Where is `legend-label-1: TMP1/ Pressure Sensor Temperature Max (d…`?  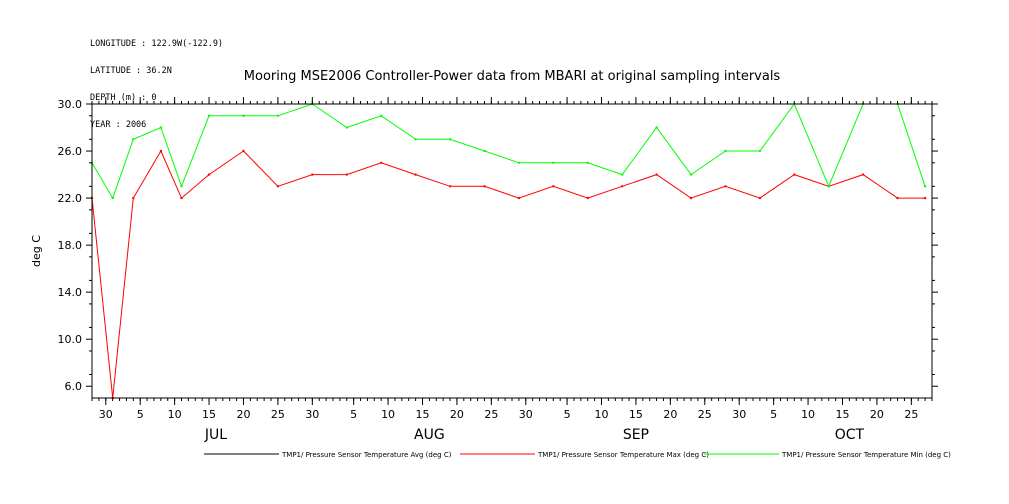
legend-label-1: TMP1/ Pressure Sensor Temperature Max (d… is located at coordinates (623, 455).